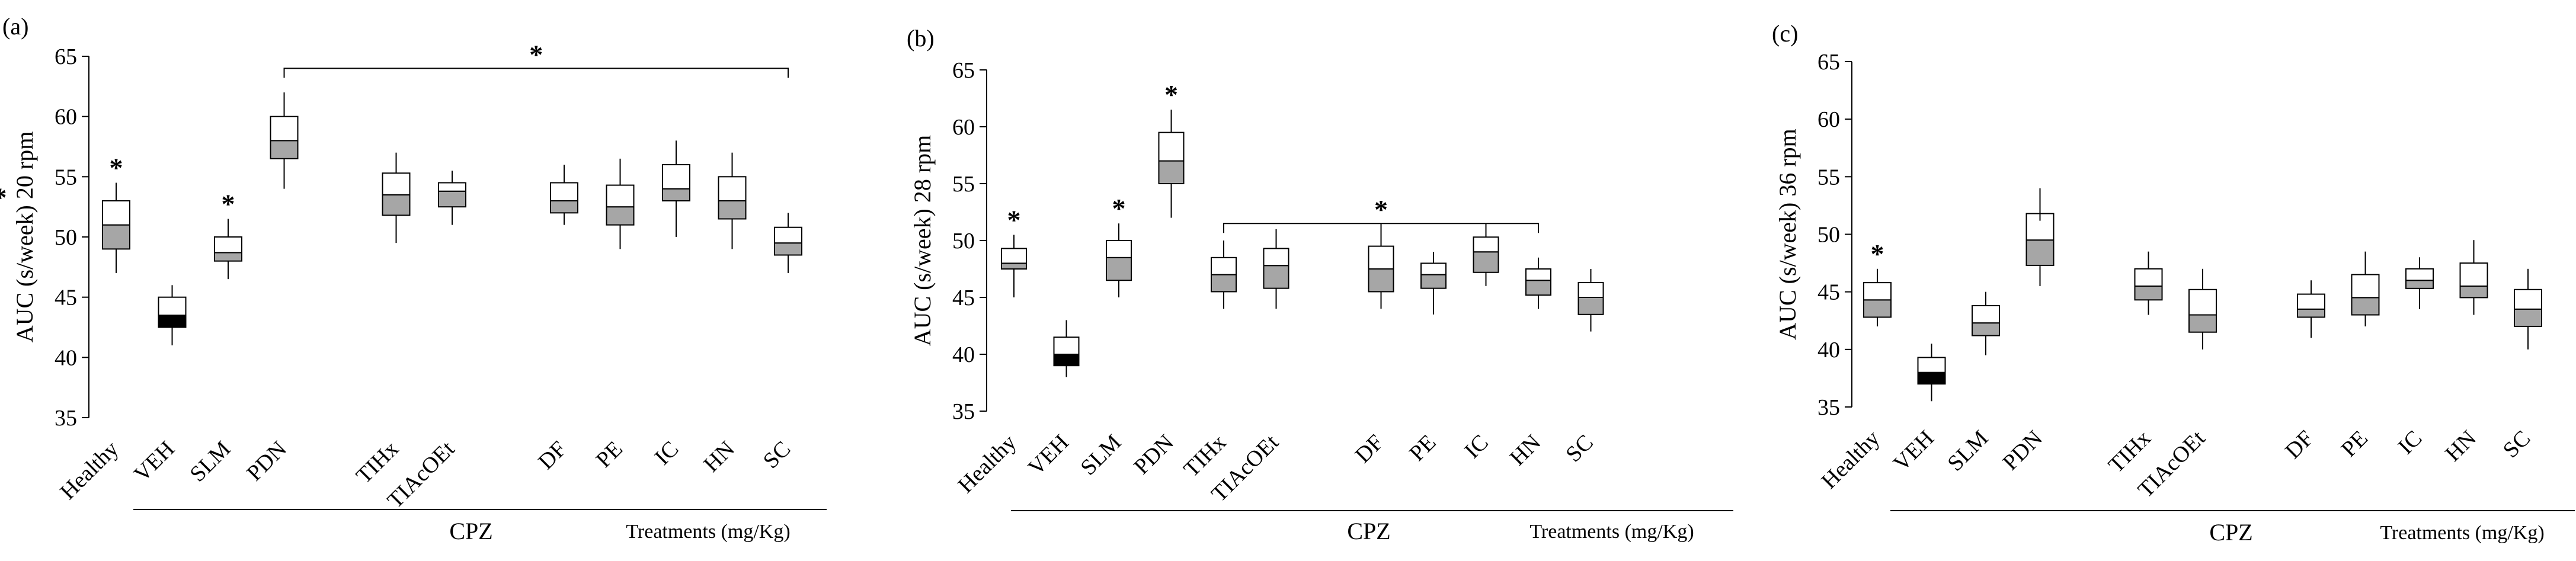  Describe the element at coordinates (921, 38) in the screenshot. I see `panel-label: (b)` at that location.